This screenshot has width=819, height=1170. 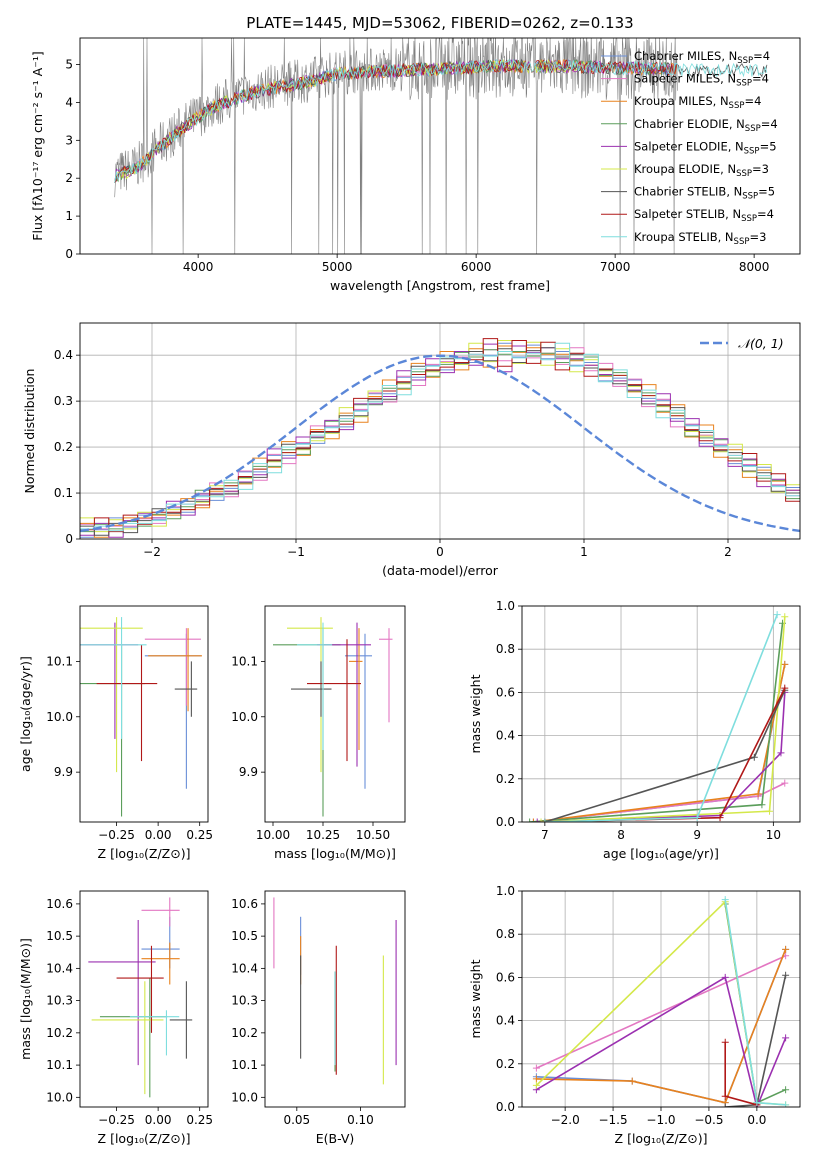 What do you see at coordinates (657, 716) in the screenshot?
I see `mass-weight-vs-age-plot-area` at bounding box center [657, 716].